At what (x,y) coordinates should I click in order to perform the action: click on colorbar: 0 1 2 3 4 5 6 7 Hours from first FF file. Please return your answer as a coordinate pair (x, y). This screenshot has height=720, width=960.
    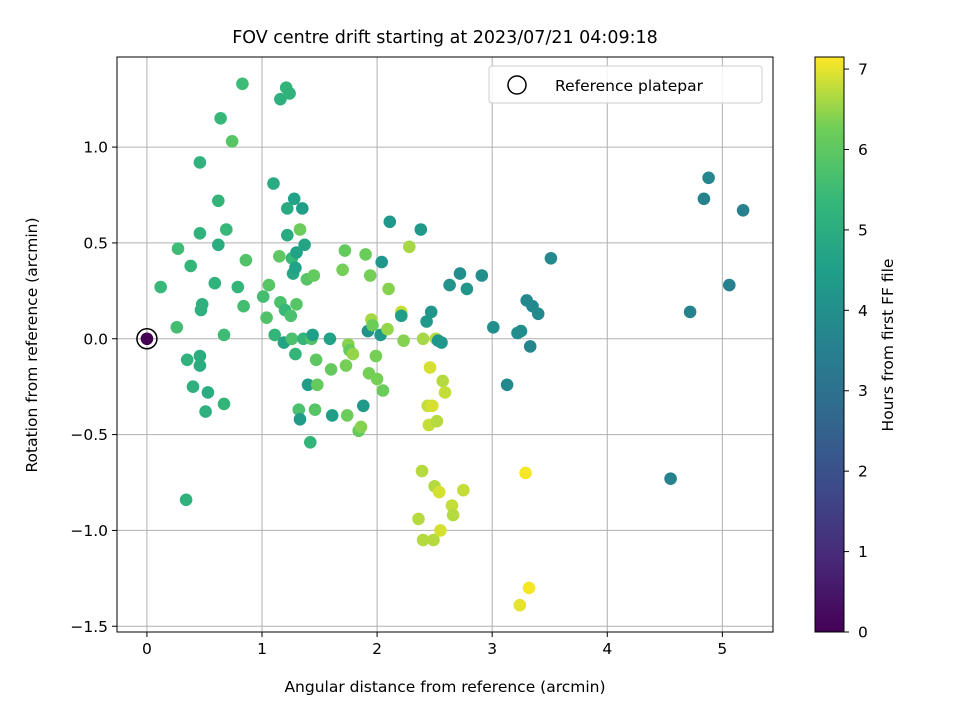
    Looking at the image, I should click on (855, 349).